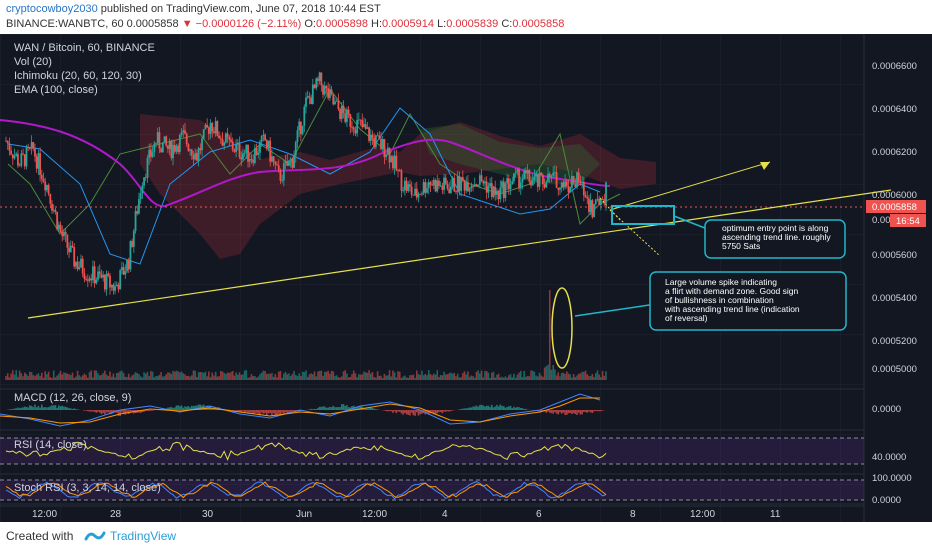 The width and height of the screenshot is (932, 550). Describe the element at coordinates (152, 24) in the screenshot. I see `last-price: 0.0005858` at that location.